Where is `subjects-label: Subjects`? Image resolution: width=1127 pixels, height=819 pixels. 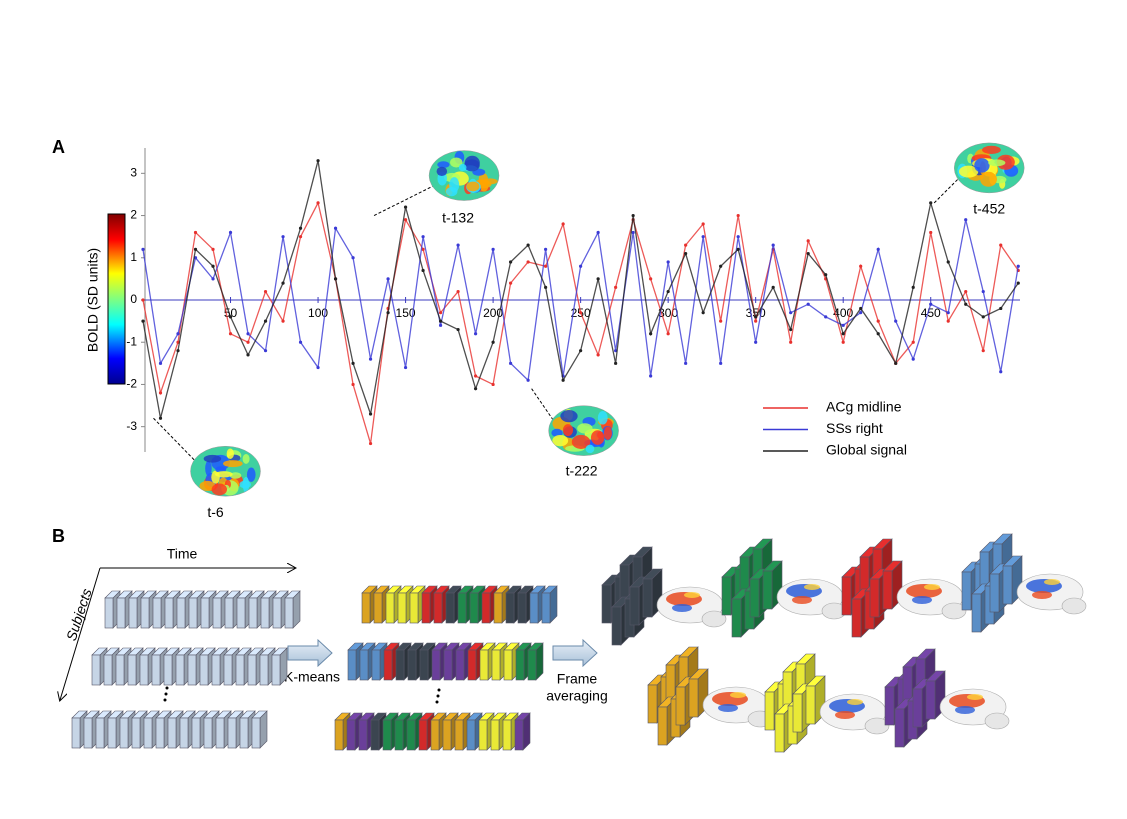
subjects-label: Subjects is located at coordinates (79, 615).